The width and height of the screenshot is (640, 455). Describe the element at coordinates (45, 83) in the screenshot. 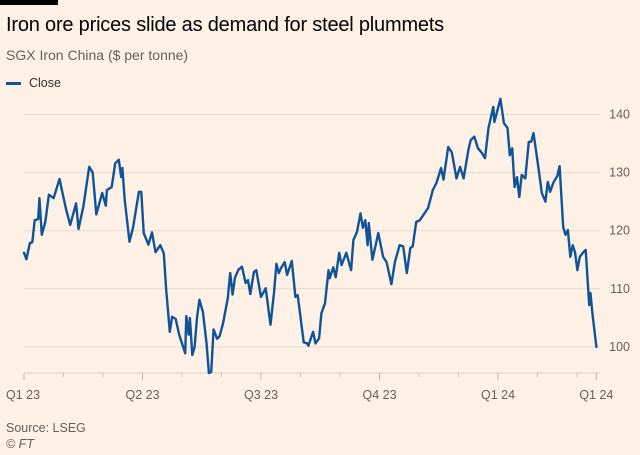

I see `legend-label-close: Close` at that location.